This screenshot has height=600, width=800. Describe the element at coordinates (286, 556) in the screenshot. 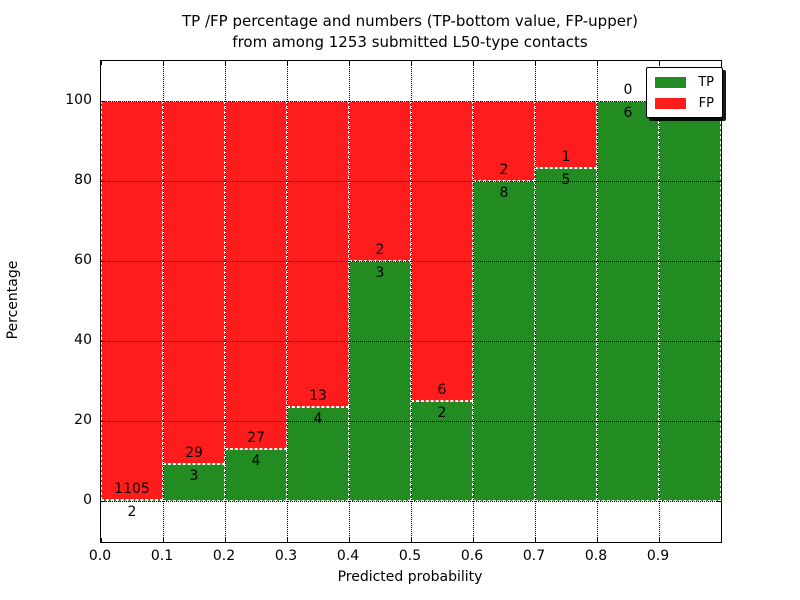

I see `x-tick-label: 0.3` at that location.